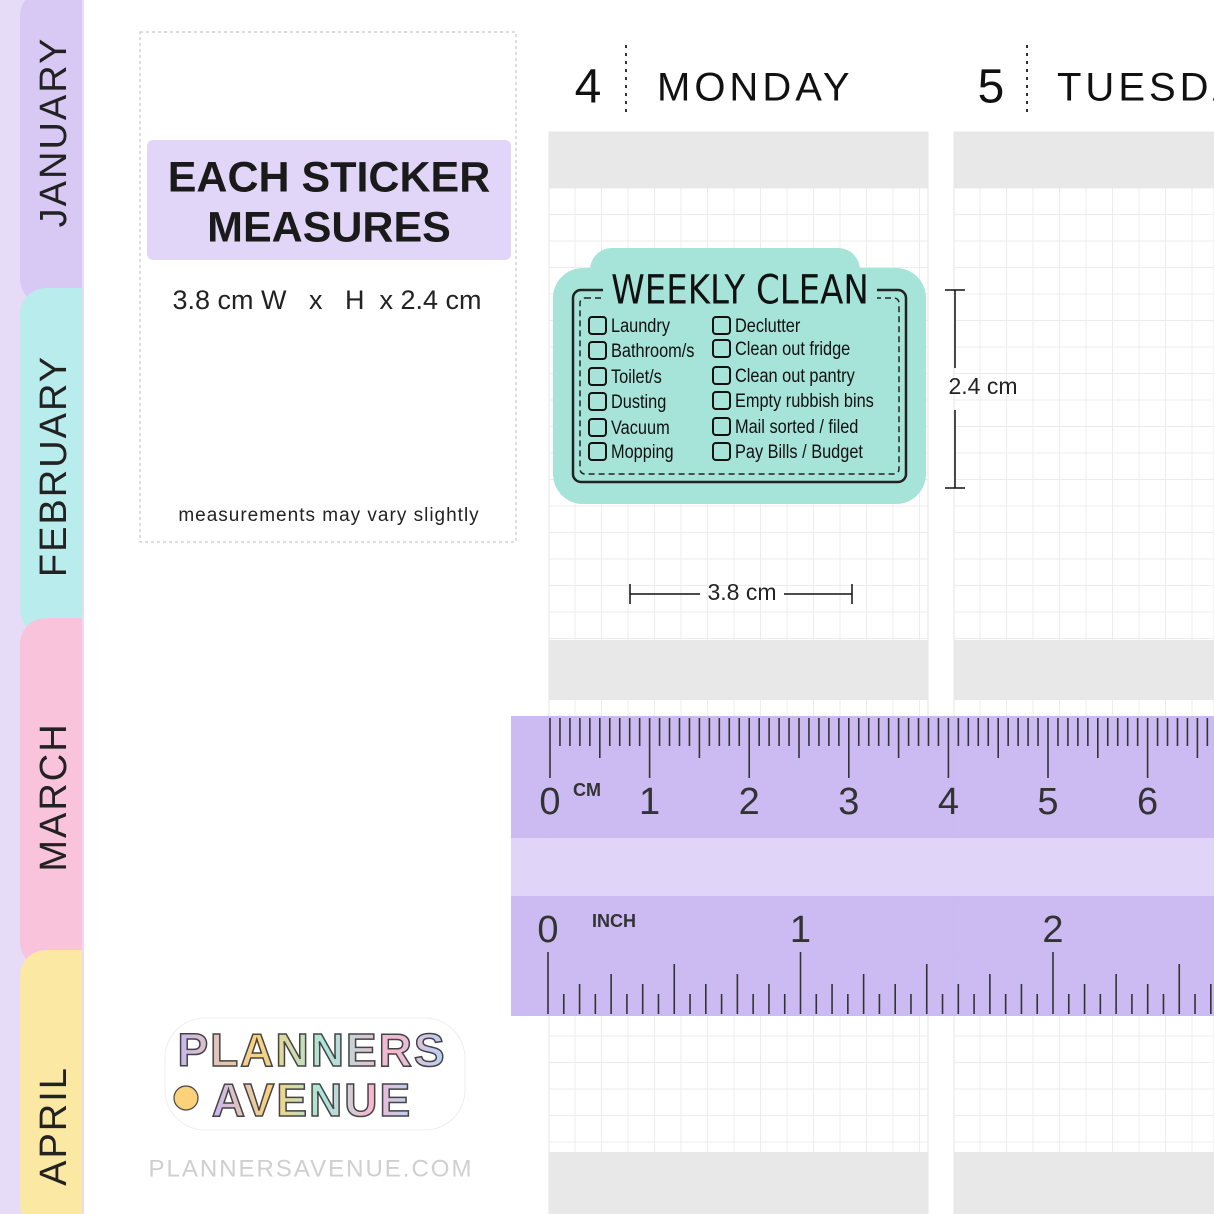 The height and width of the screenshot is (1214, 1214). I want to click on cm-unit: CM, so click(587, 790).